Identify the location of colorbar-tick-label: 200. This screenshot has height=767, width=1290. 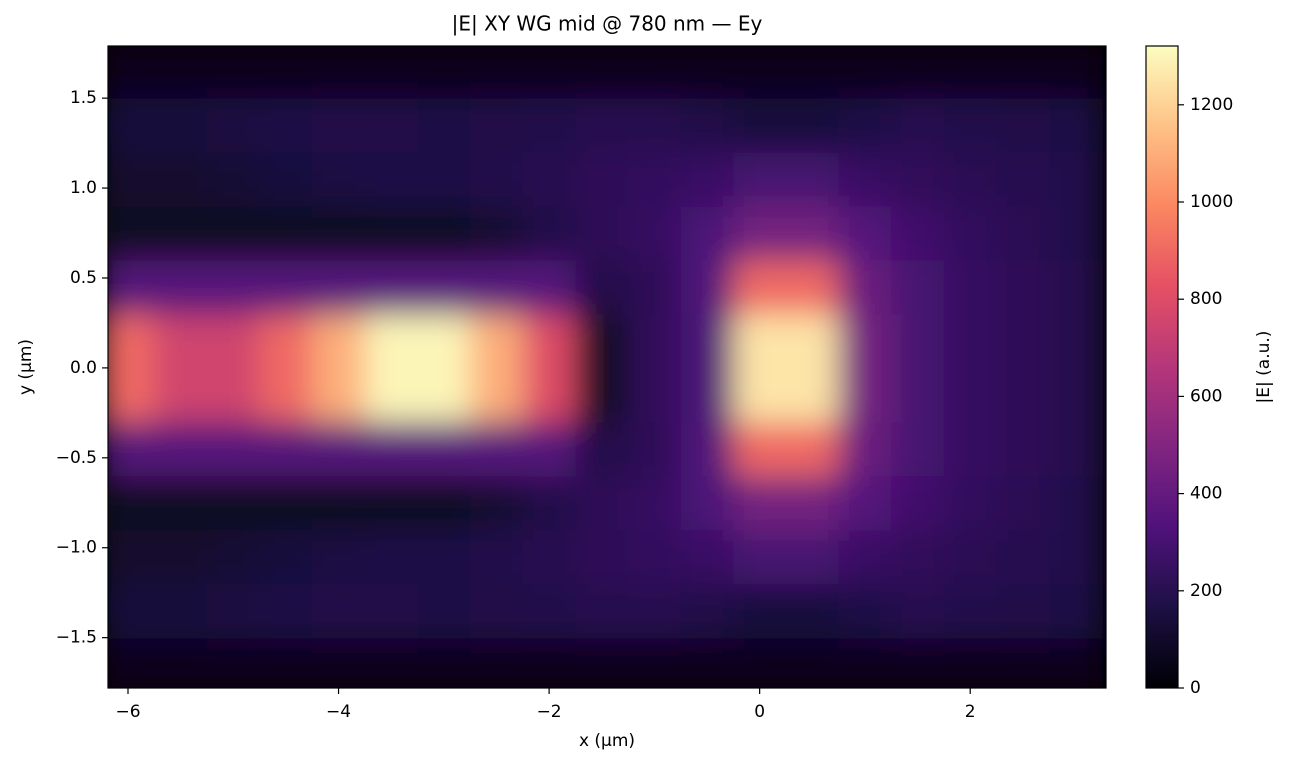
(1206, 591).